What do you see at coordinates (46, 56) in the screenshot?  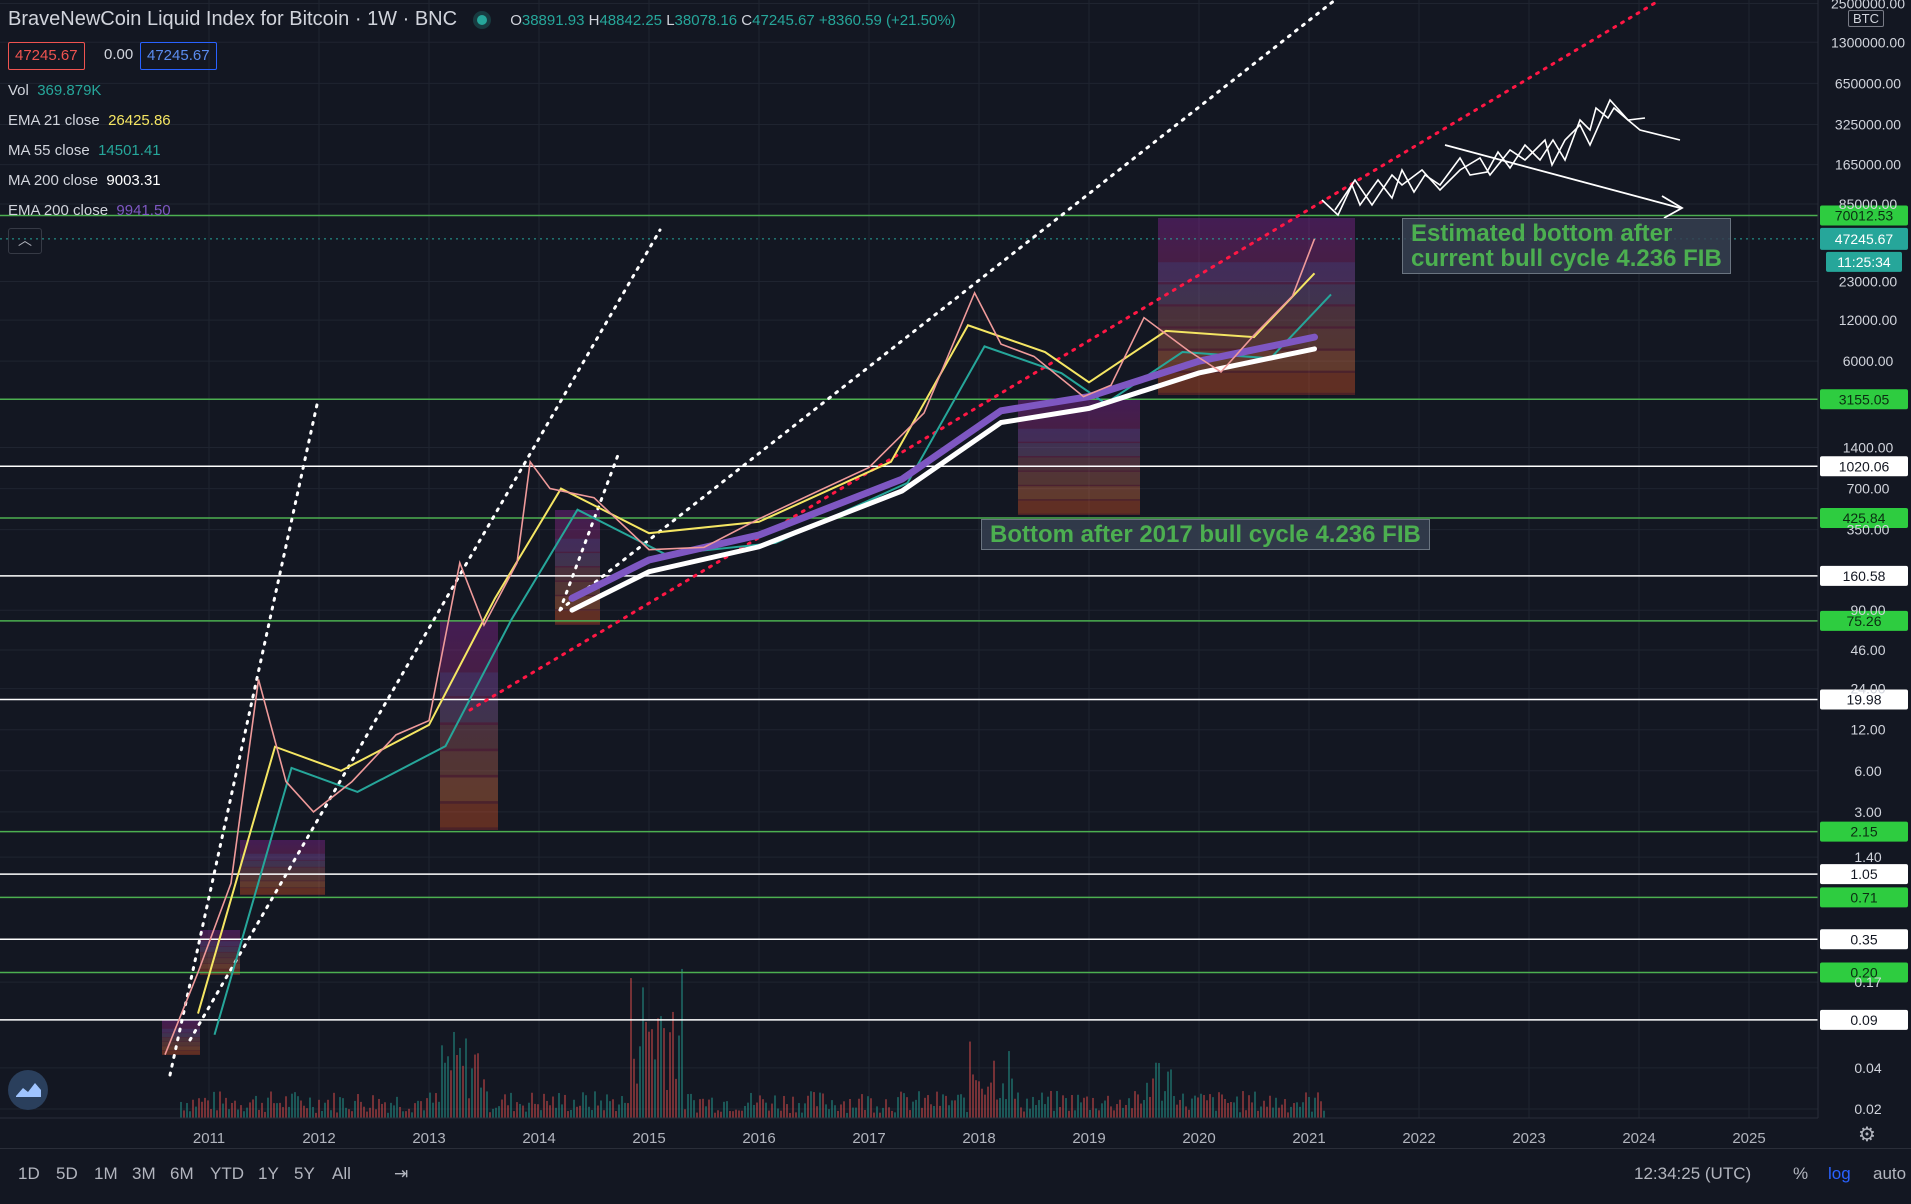 I see `sell-price-box: 47245.67` at bounding box center [46, 56].